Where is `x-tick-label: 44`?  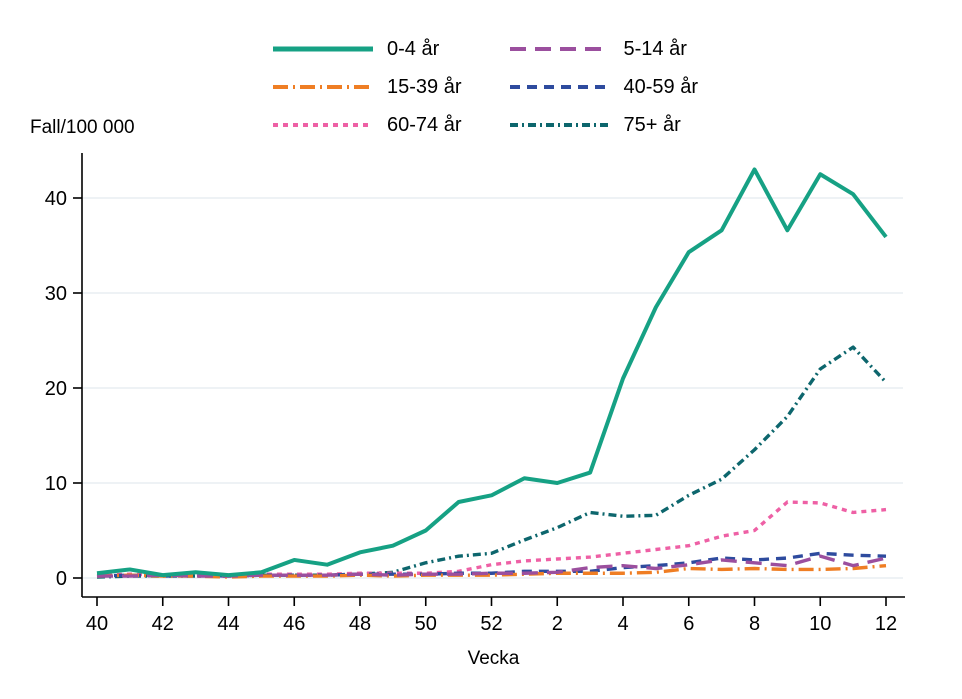 x-tick-label: 44 is located at coordinates (228, 624).